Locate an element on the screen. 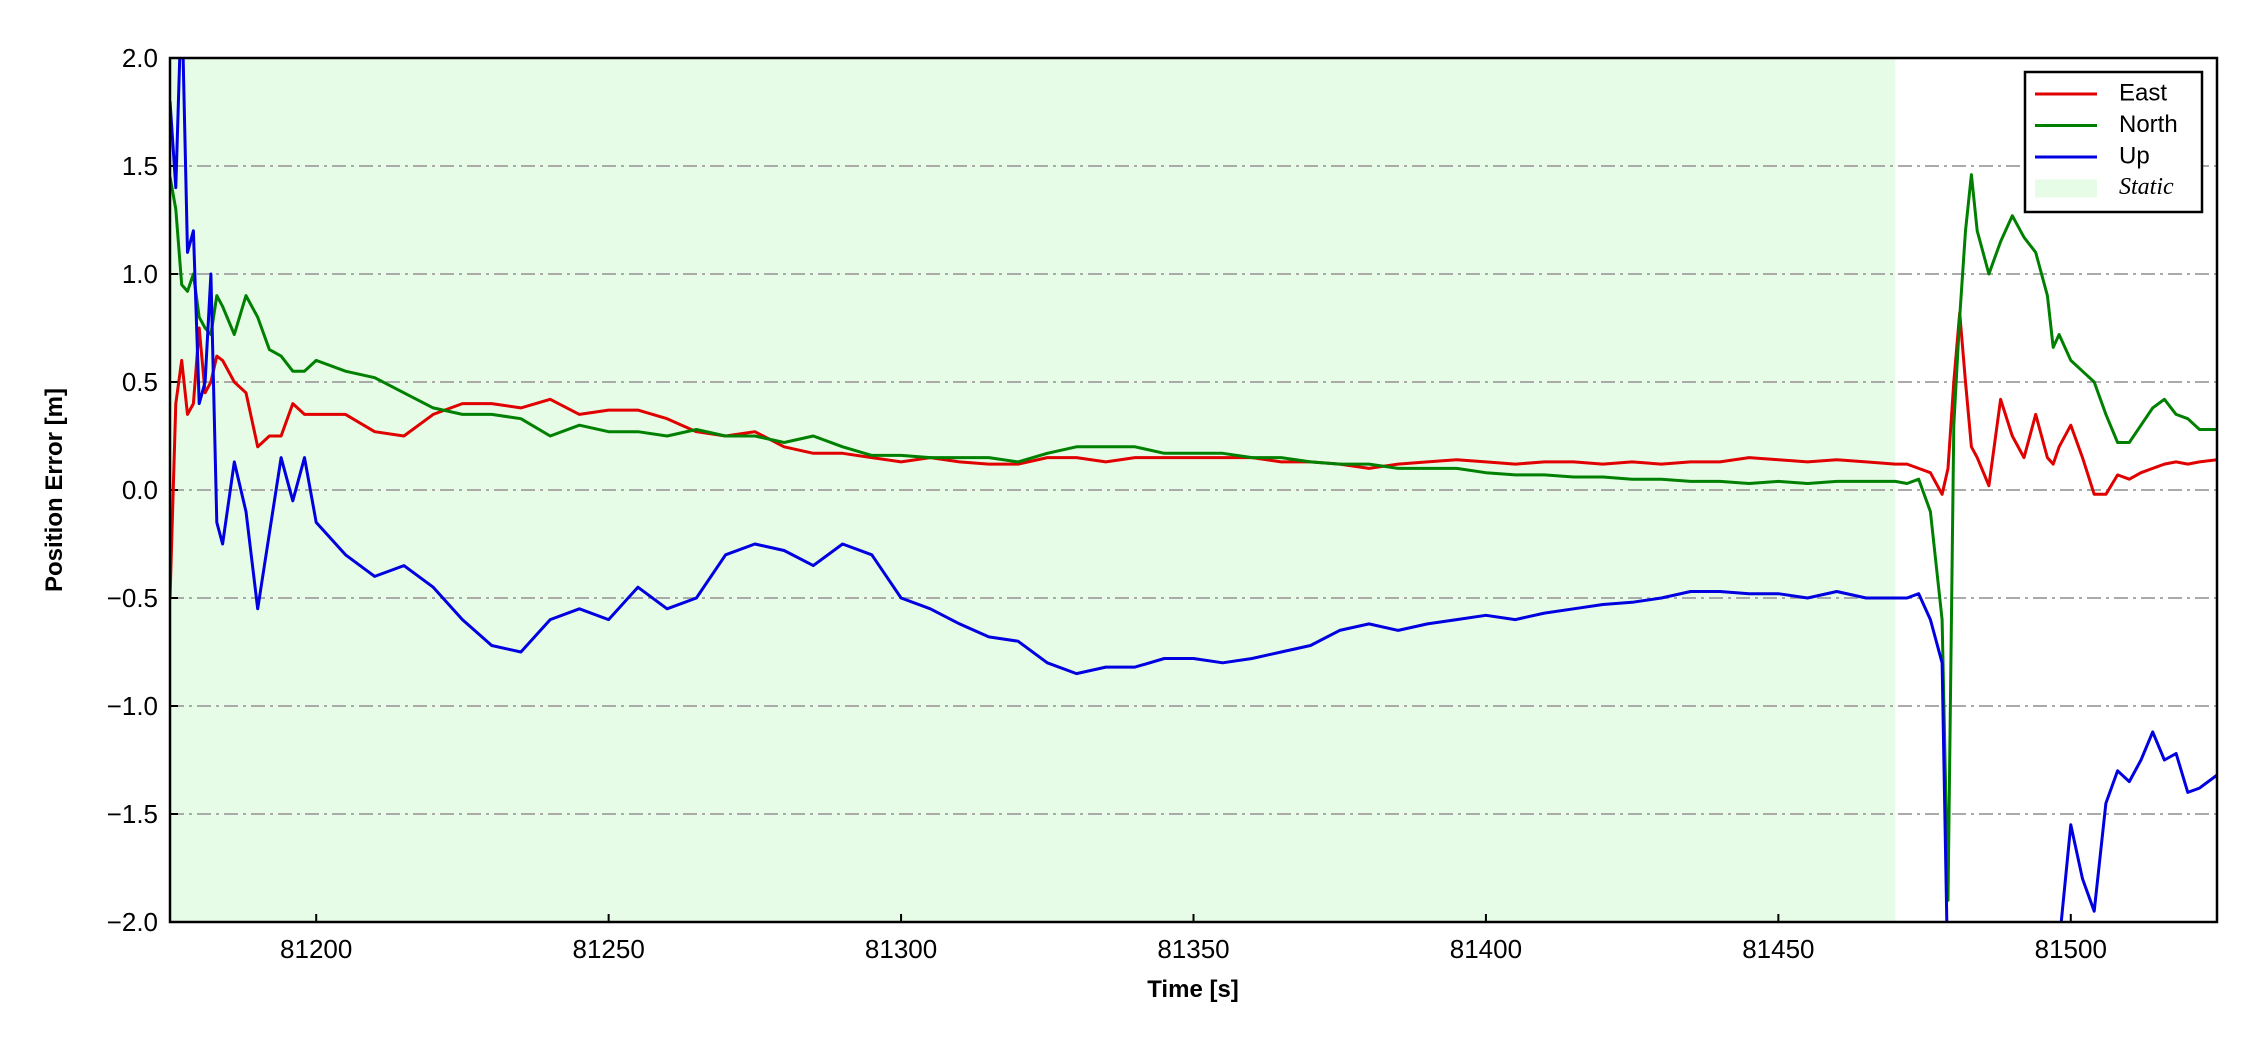  y-tick-label: −1.5 is located at coordinates (132, 814).